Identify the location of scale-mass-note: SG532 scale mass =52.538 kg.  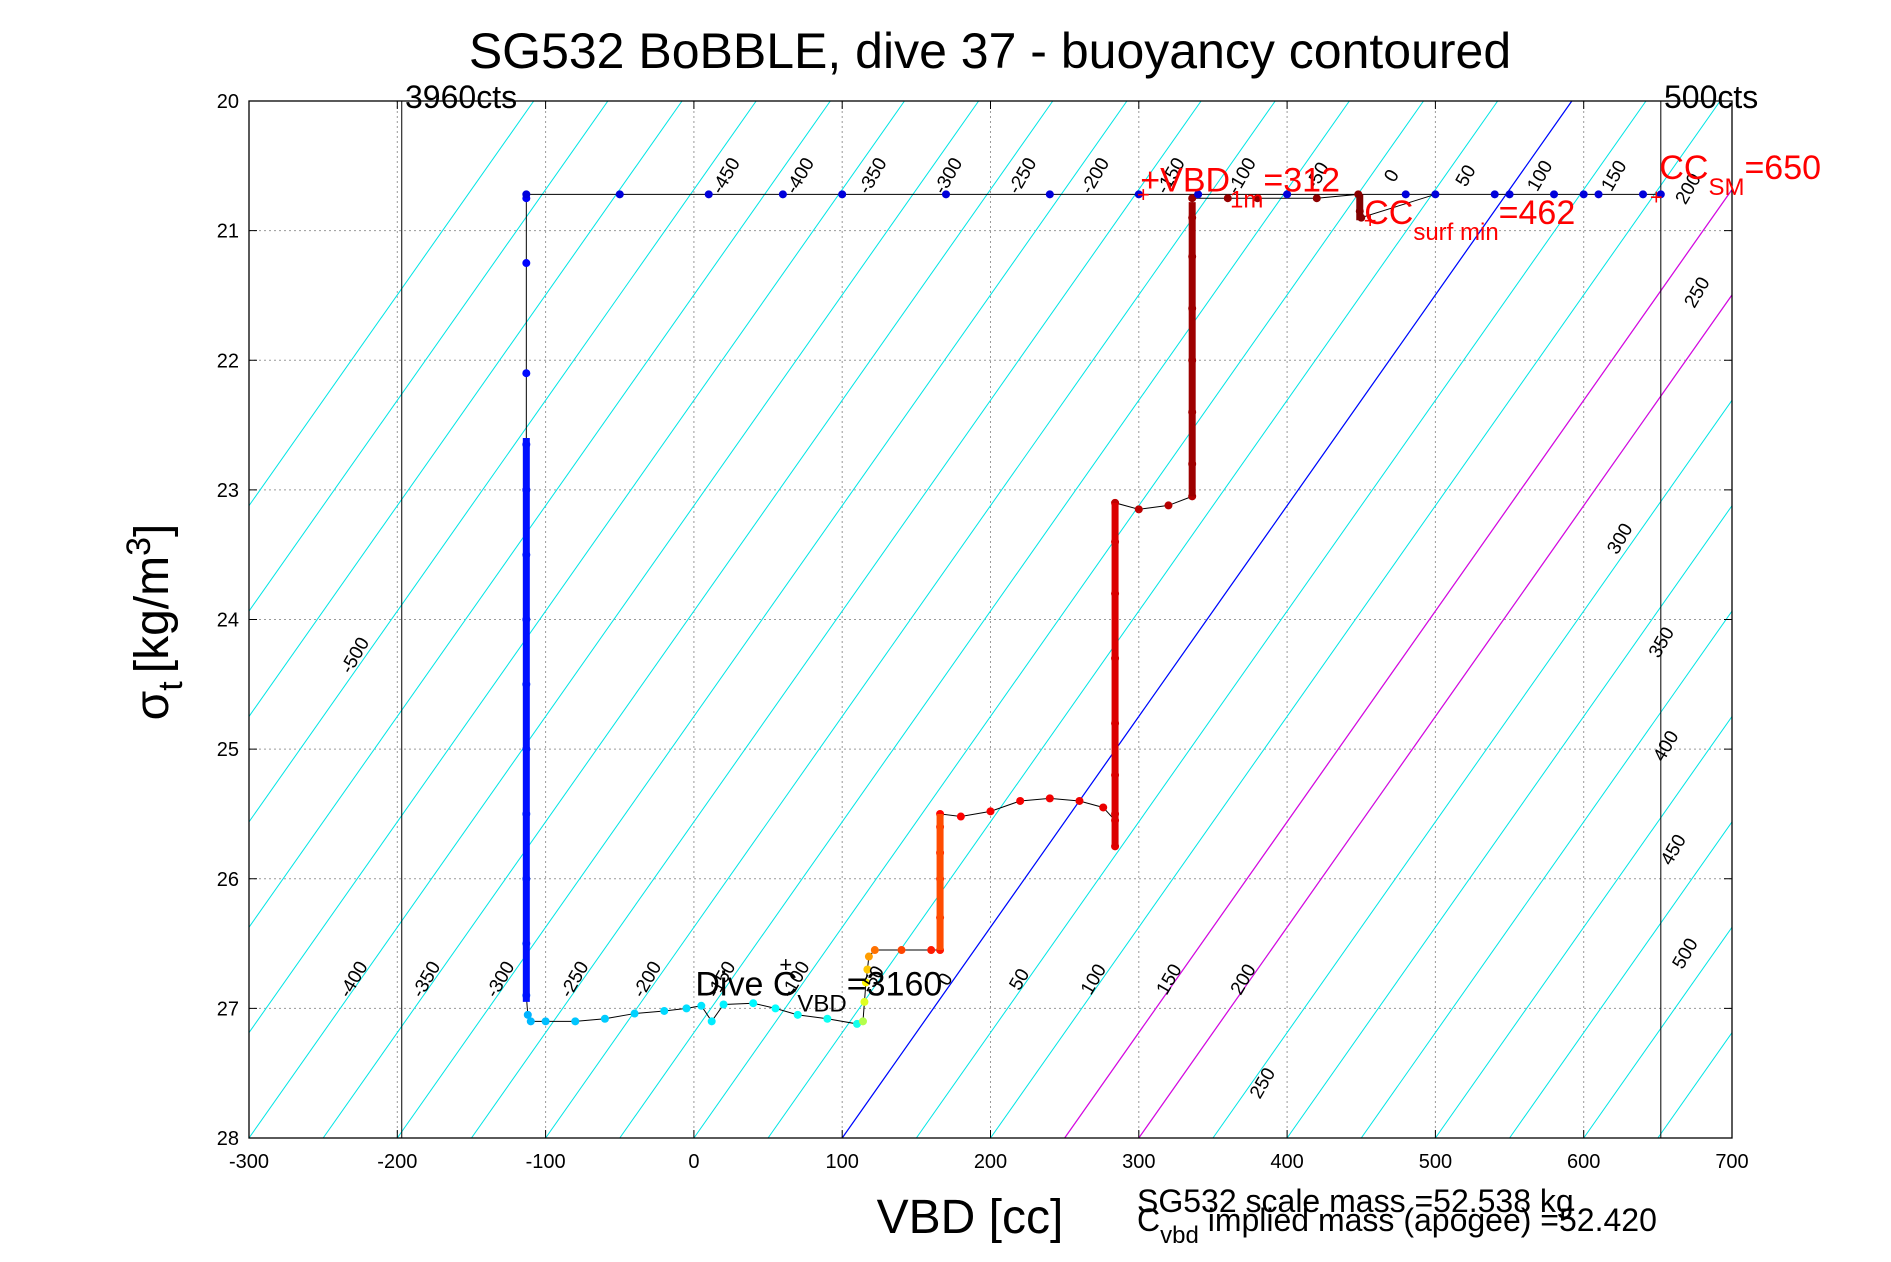
(1355, 1201).